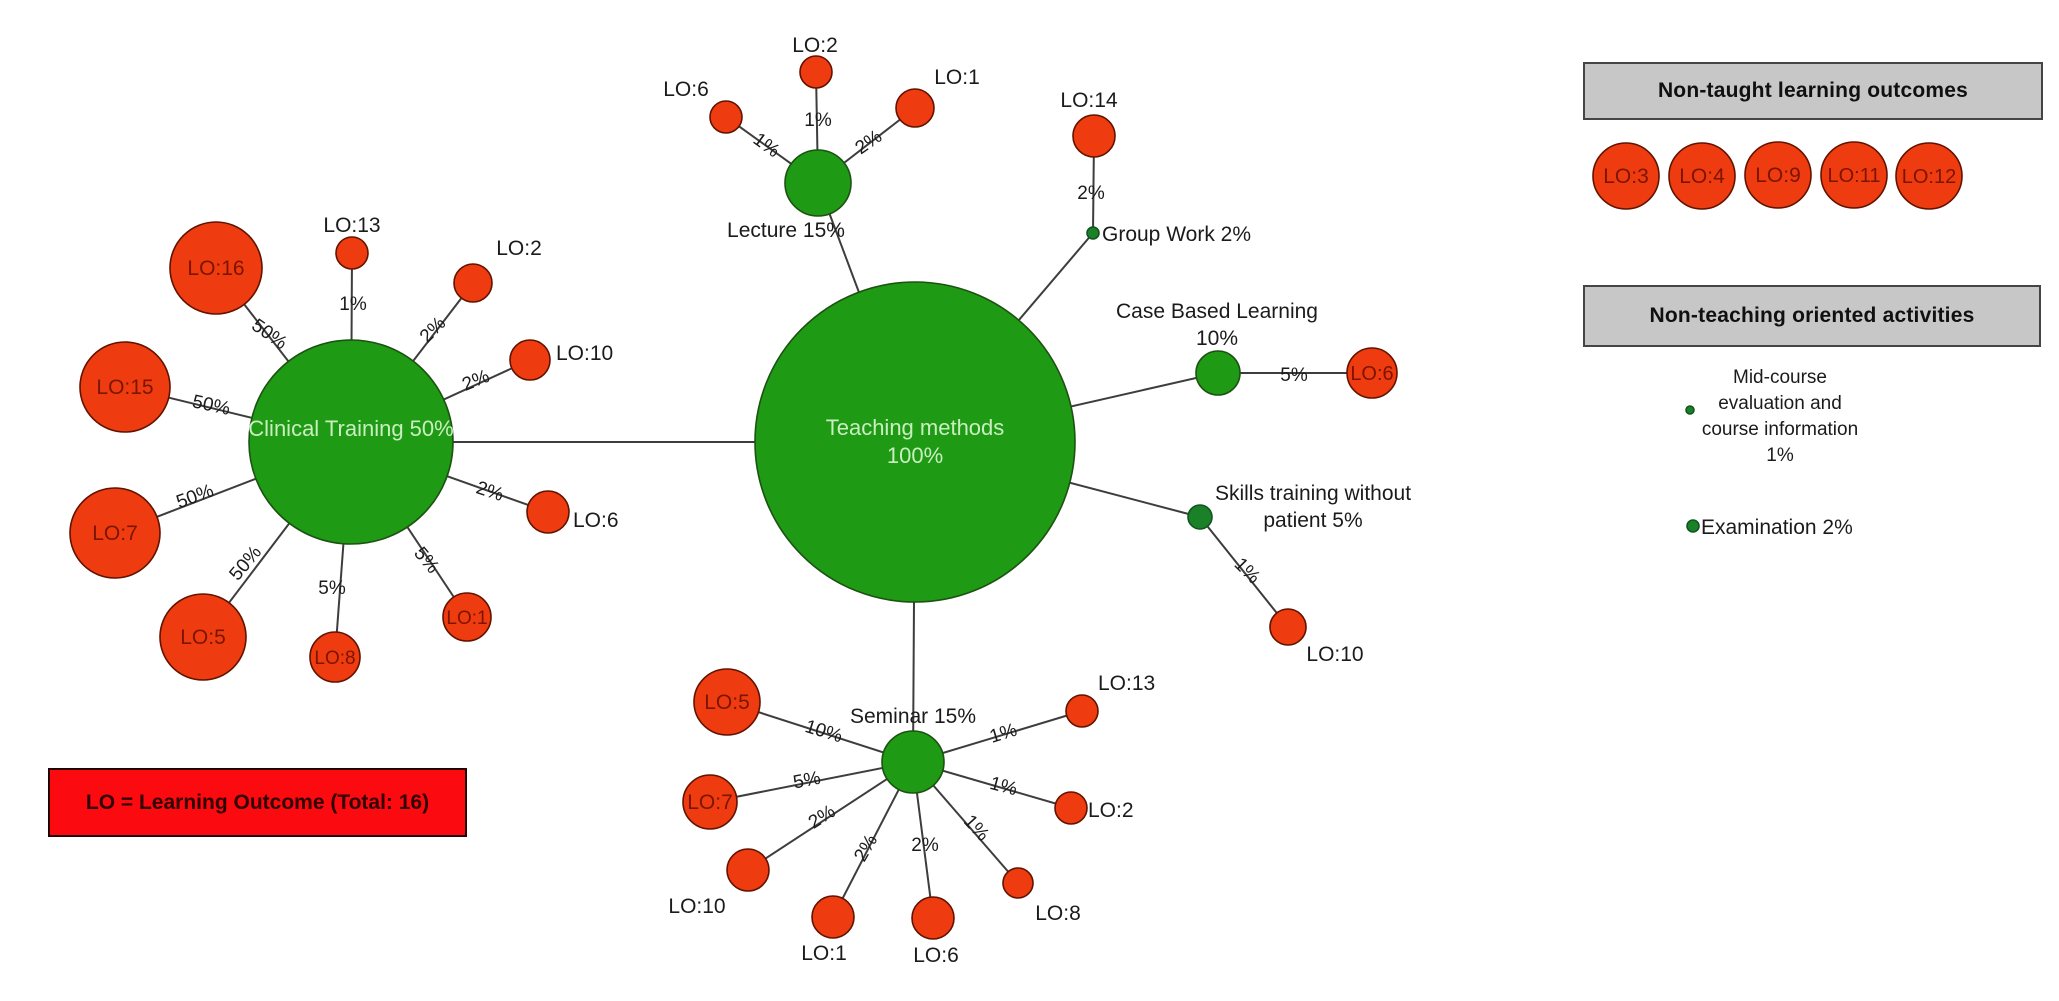  Describe the element at coordinates (596, 520) in the screenshot. I see `node-label-cl-lo6: LO:6` at that location.